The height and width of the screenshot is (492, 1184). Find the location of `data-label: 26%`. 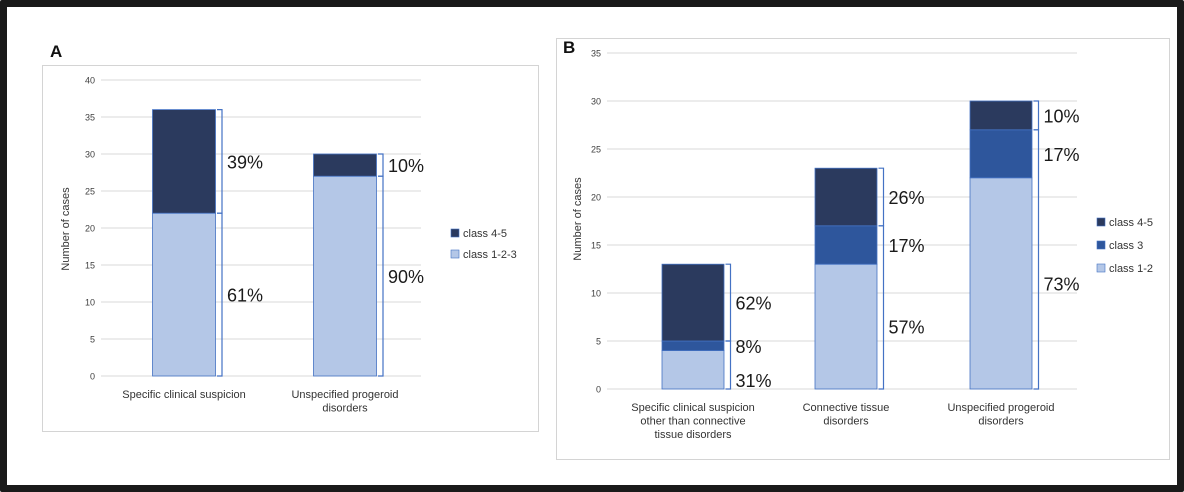

data-label: 26% is located at coordinates (907, 198).